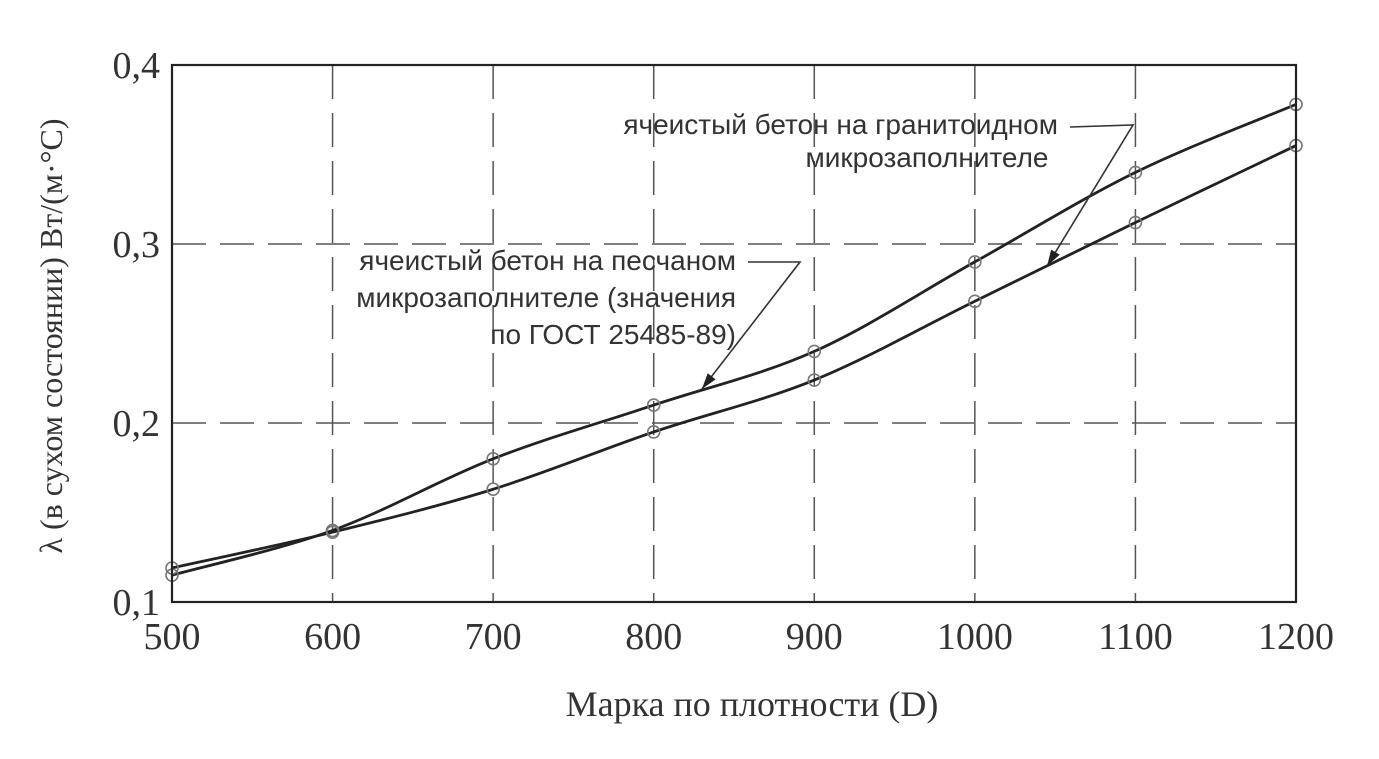  What do you see at coordinates (752, 704) in the screenshot?
I see `x-axis-label: Марка по плотности (D)` at bounding box center [752, 704].